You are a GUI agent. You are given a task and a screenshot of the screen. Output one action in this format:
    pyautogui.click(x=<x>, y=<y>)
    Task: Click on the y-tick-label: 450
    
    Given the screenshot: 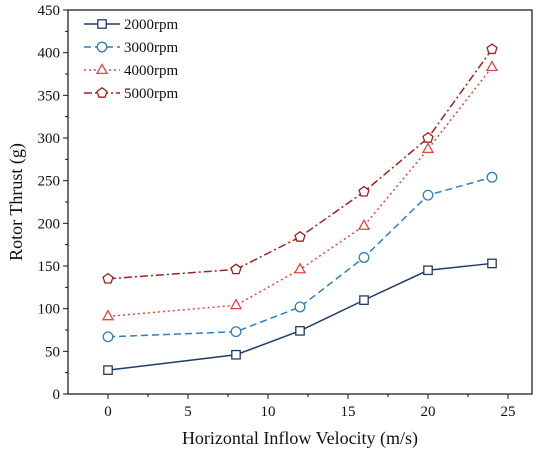 What is the action you would take?
    pyautogui.click(x=49, y=11)
    